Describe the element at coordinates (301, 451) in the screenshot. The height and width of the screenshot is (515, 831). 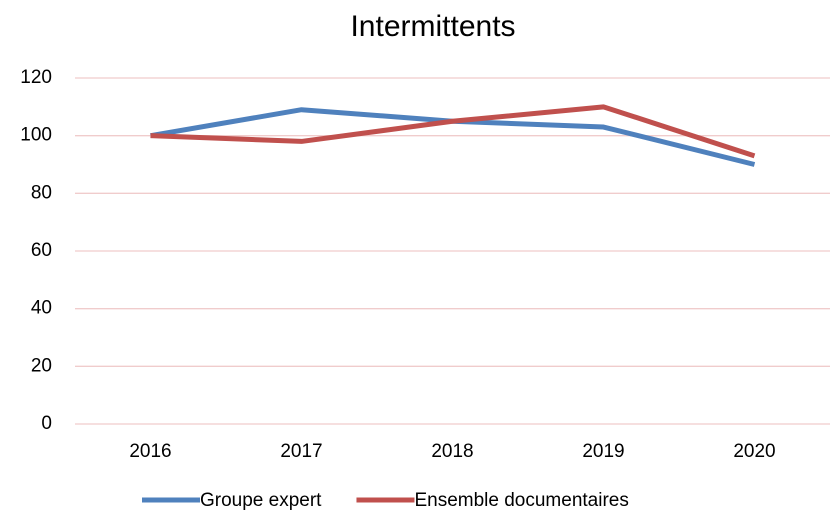
I see `x-tick-label: 2017` at that location.